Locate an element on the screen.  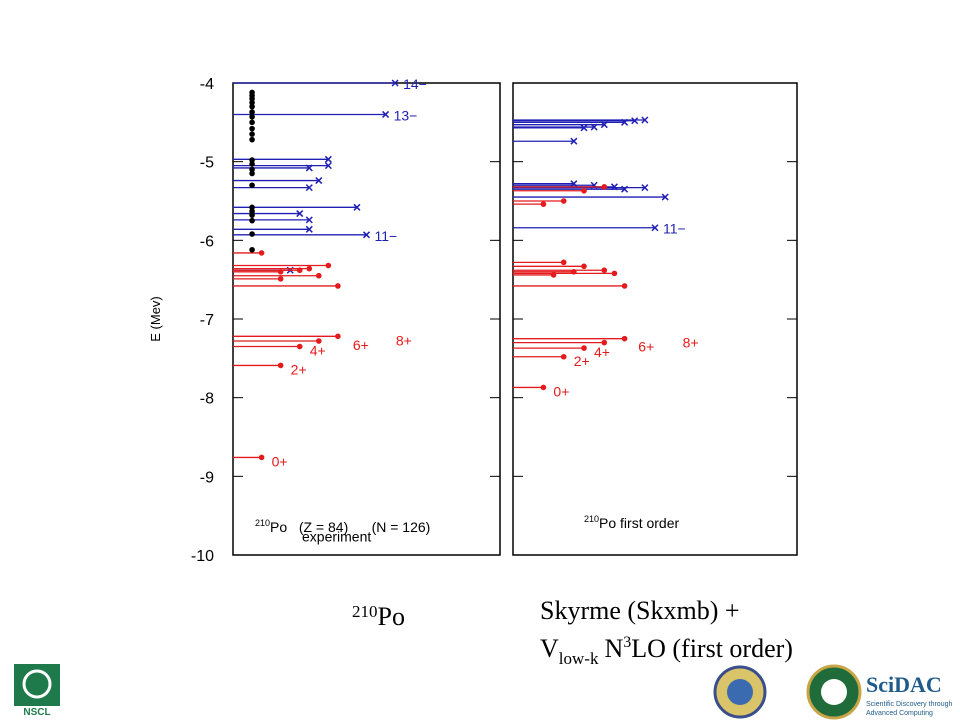
level-label: 14− is located at coordinates (415, 84).